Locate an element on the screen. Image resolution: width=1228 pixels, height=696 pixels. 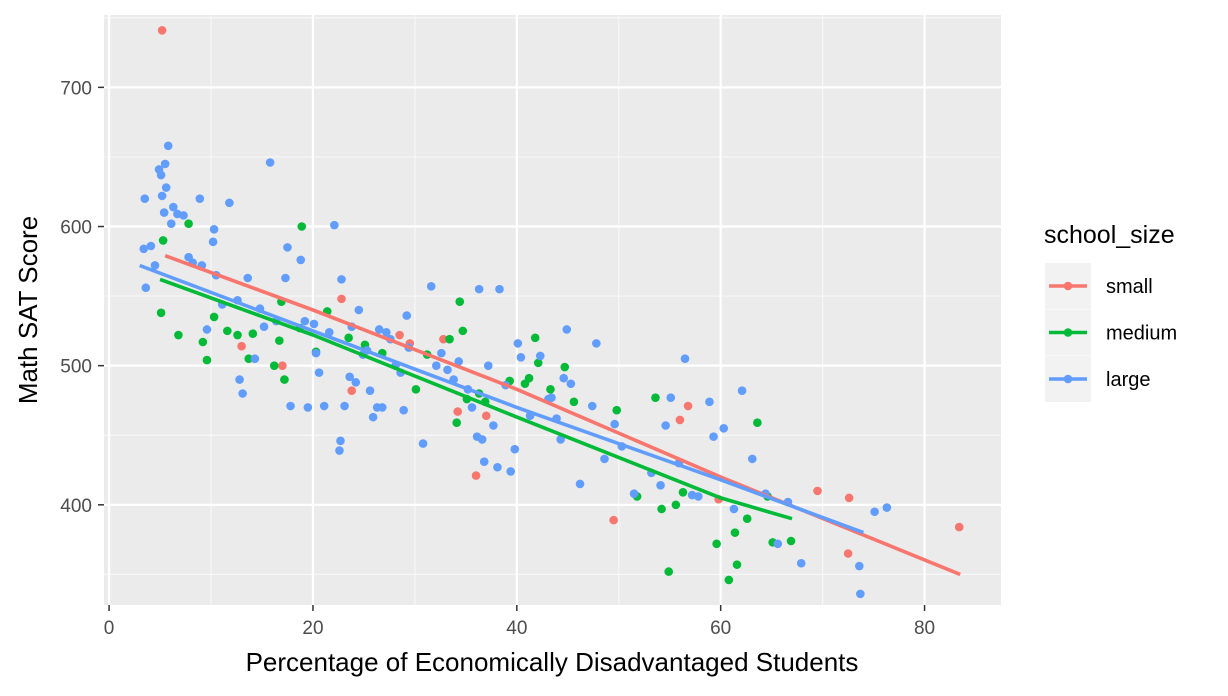
x-axis: 0 20 40 60 80 is located at coordinates (519, 622).